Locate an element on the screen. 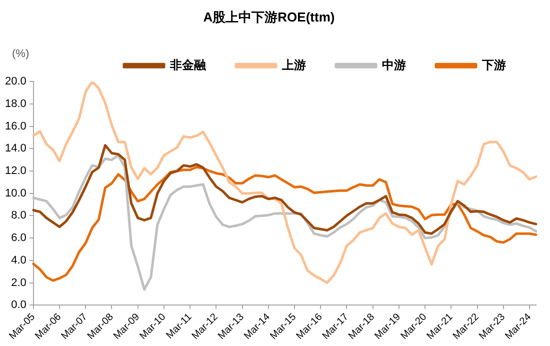 This screenshot has width=550, height=346. y-tick-label: 20.0 is located at coordinates (15, 82).